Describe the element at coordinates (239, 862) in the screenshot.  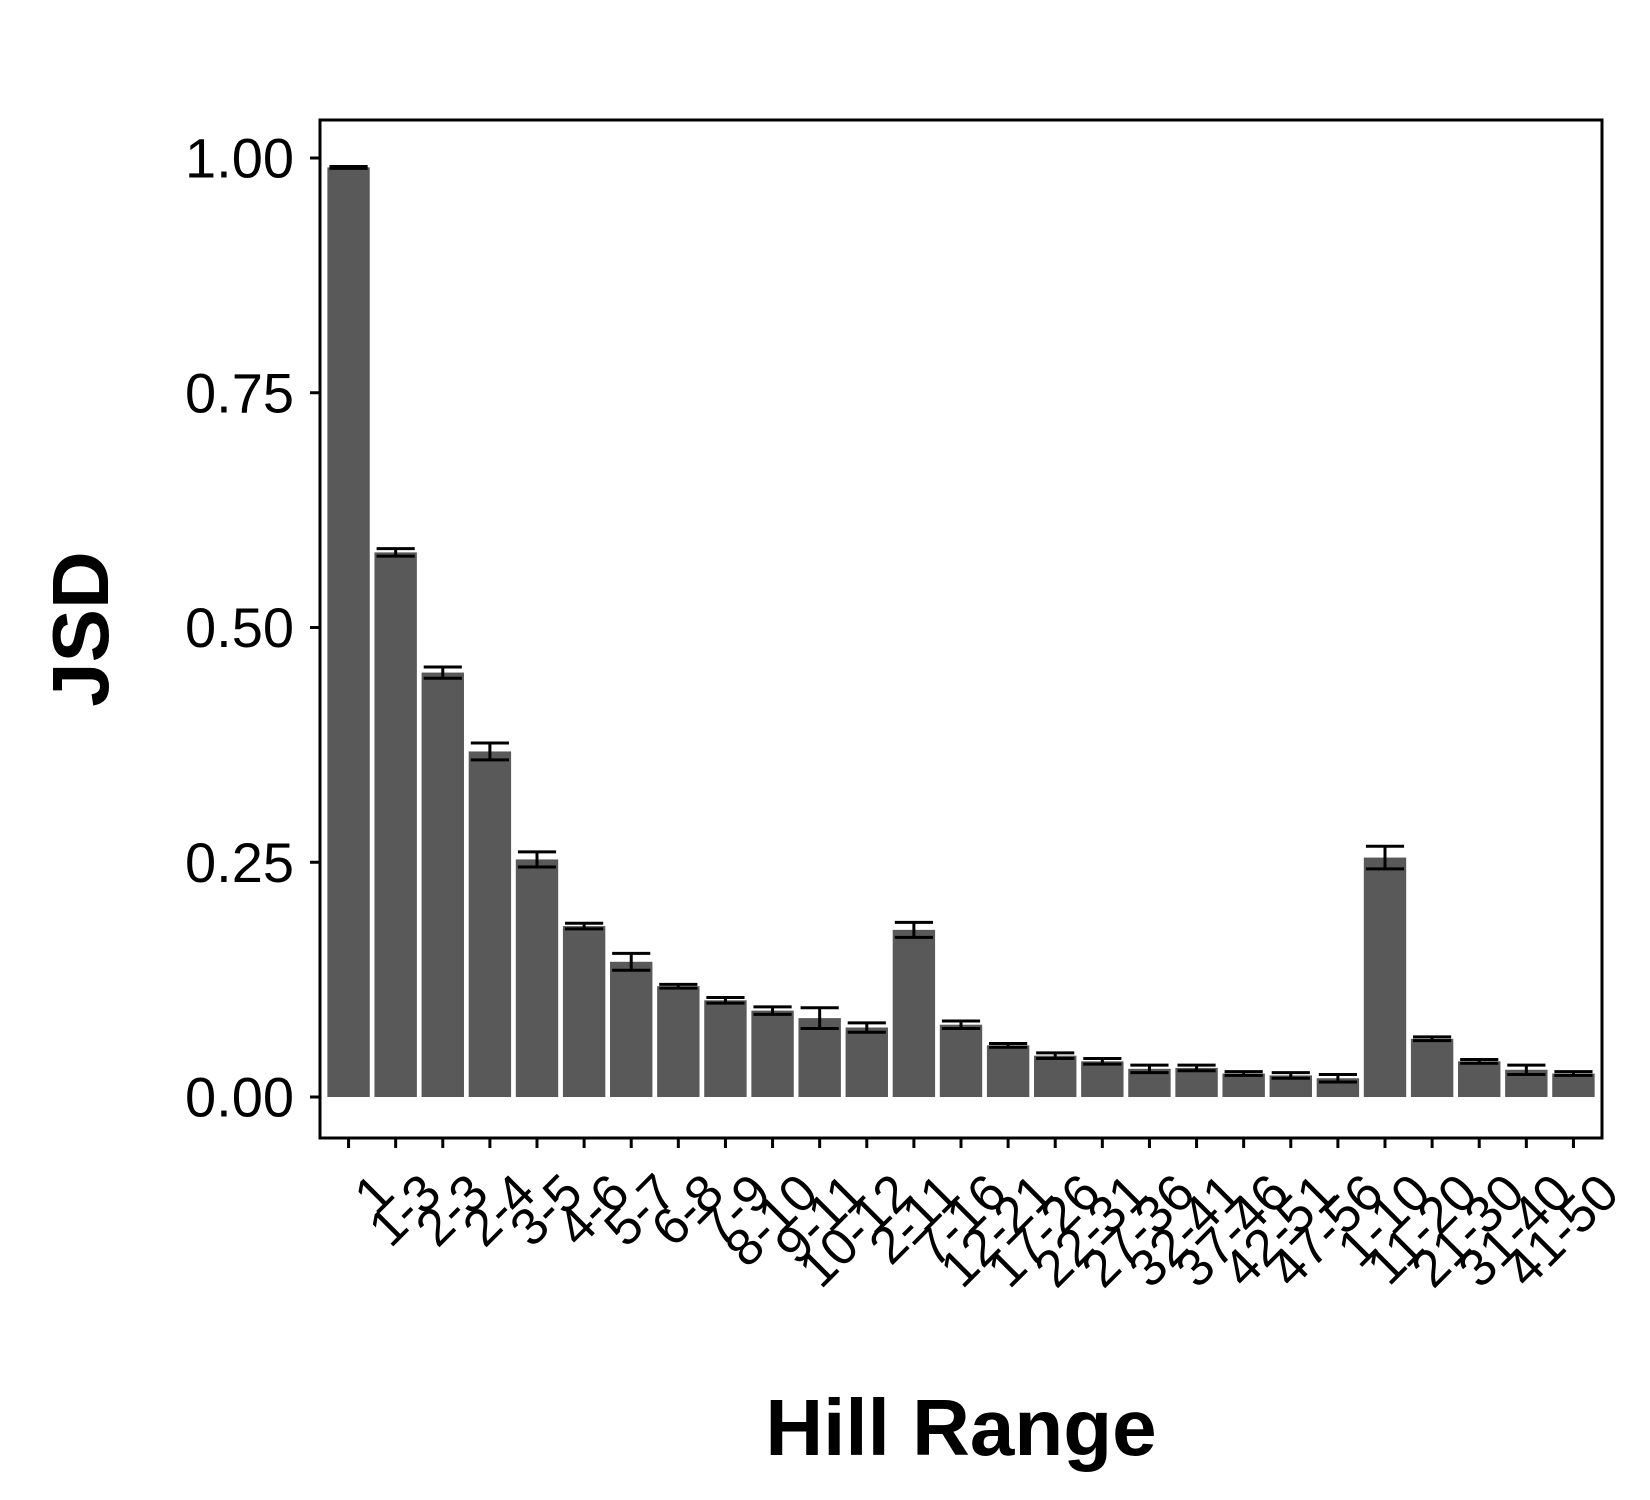
I see `y-tick-label: 0.25` at that location.